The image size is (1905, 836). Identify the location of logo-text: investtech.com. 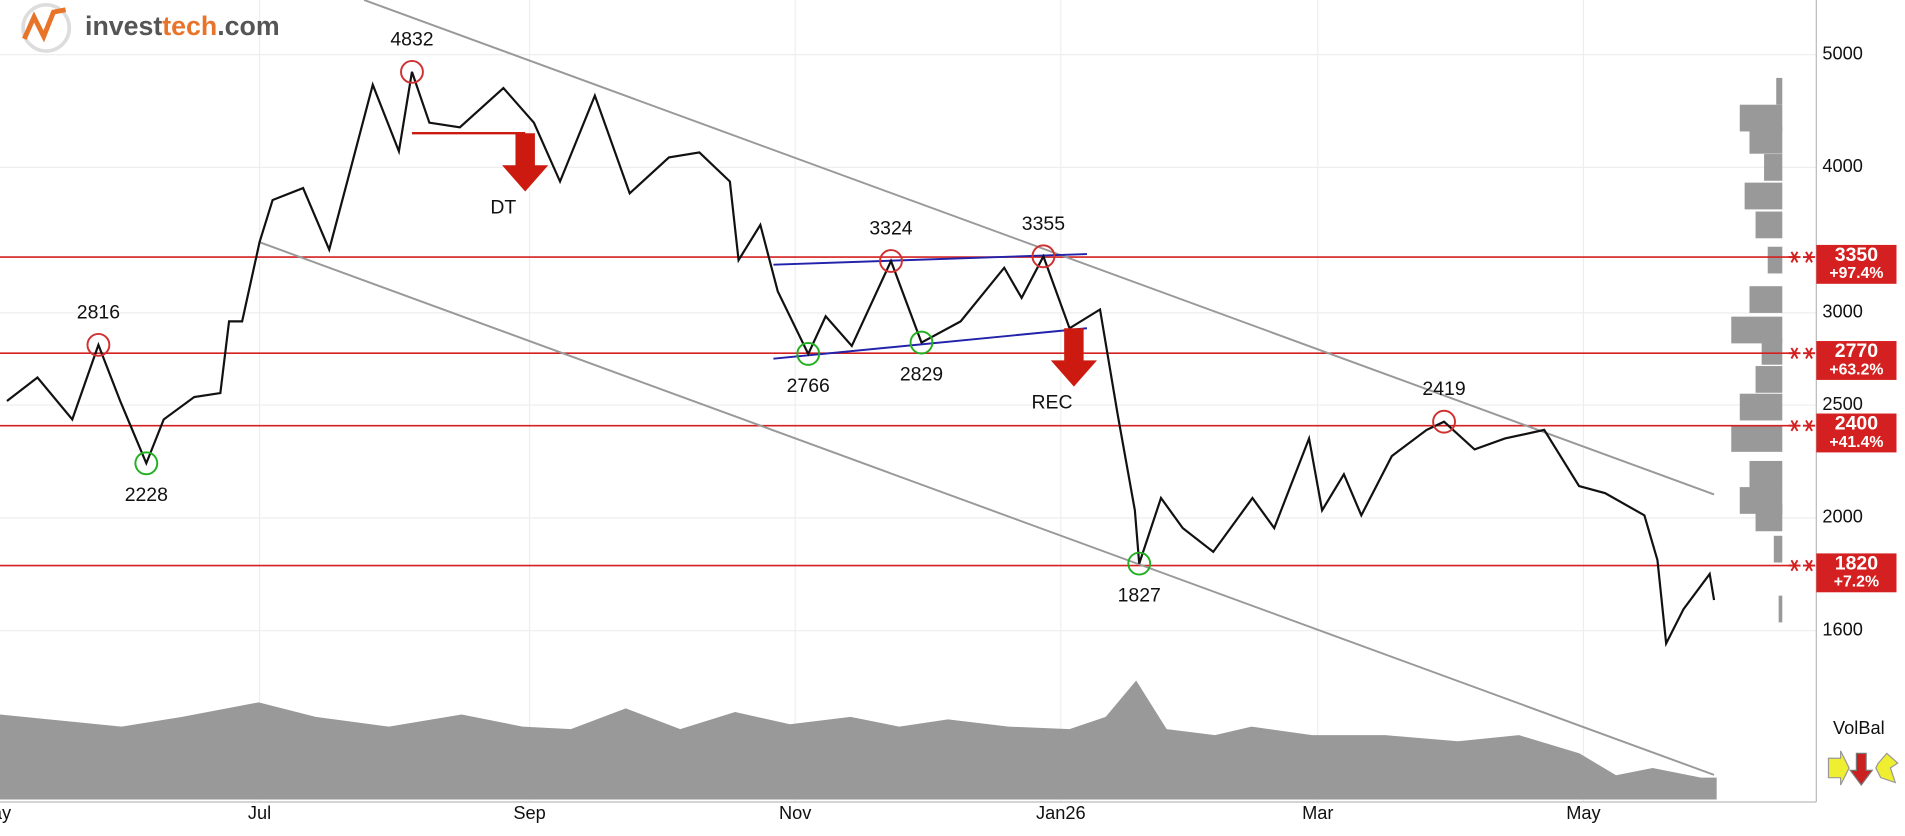
(182, 26).